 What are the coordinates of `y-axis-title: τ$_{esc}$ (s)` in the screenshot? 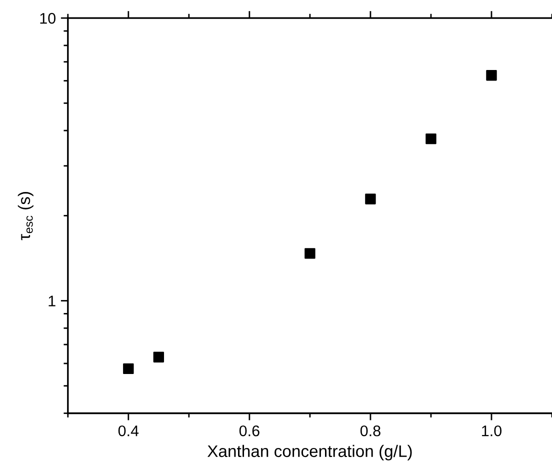 It's located at (26, 216).